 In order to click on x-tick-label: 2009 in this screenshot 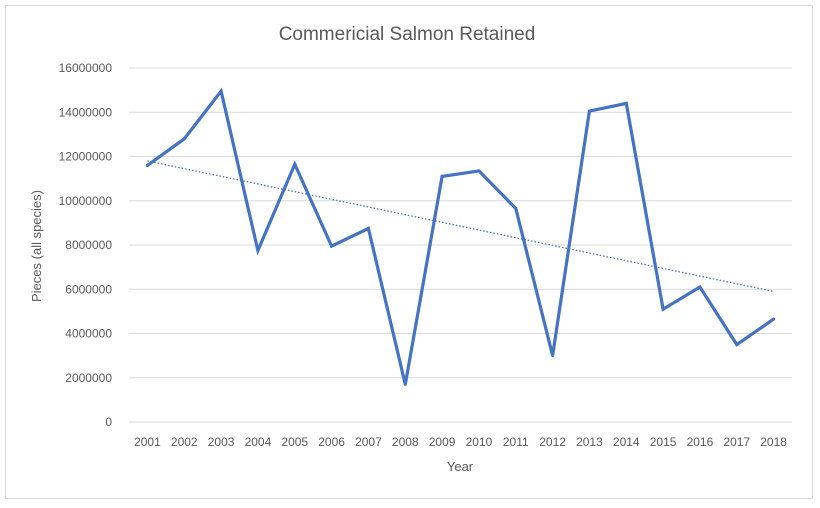, I will do `click(442, 442)`.